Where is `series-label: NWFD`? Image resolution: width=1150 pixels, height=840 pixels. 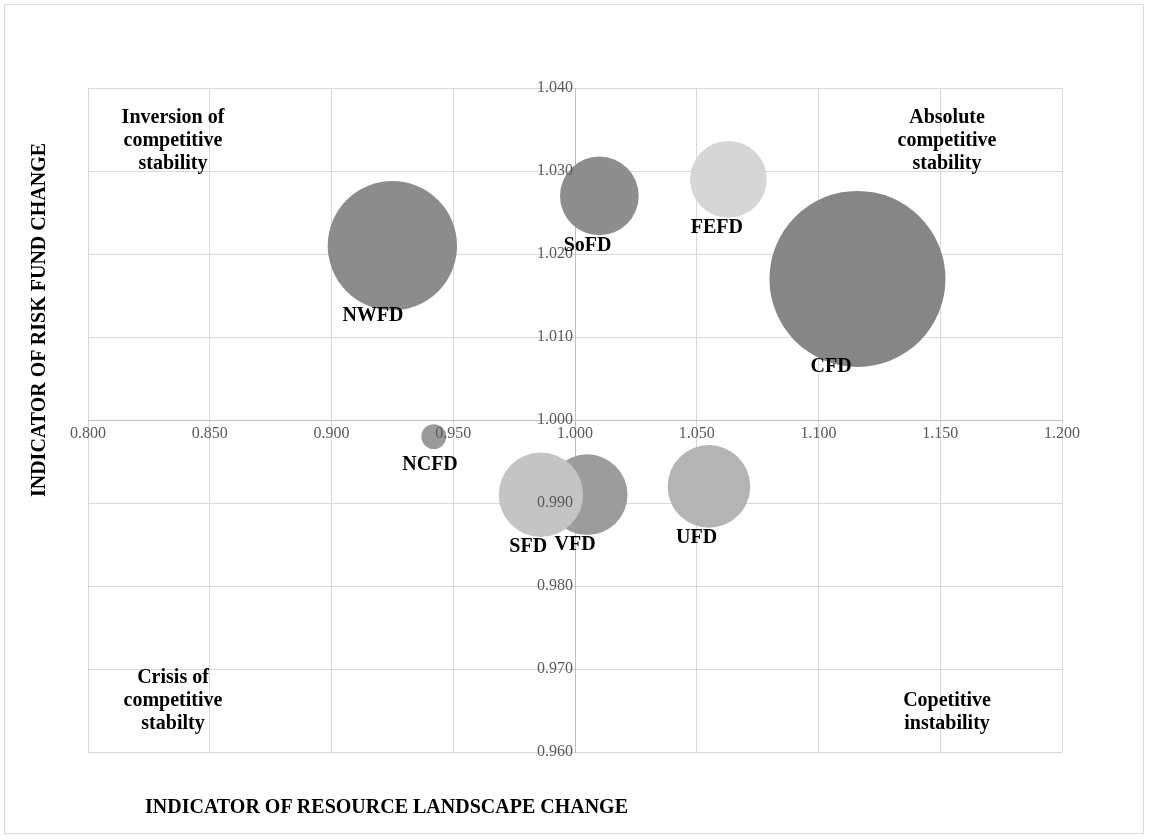
series-label: NWFD is located at coordinates (373, 313).